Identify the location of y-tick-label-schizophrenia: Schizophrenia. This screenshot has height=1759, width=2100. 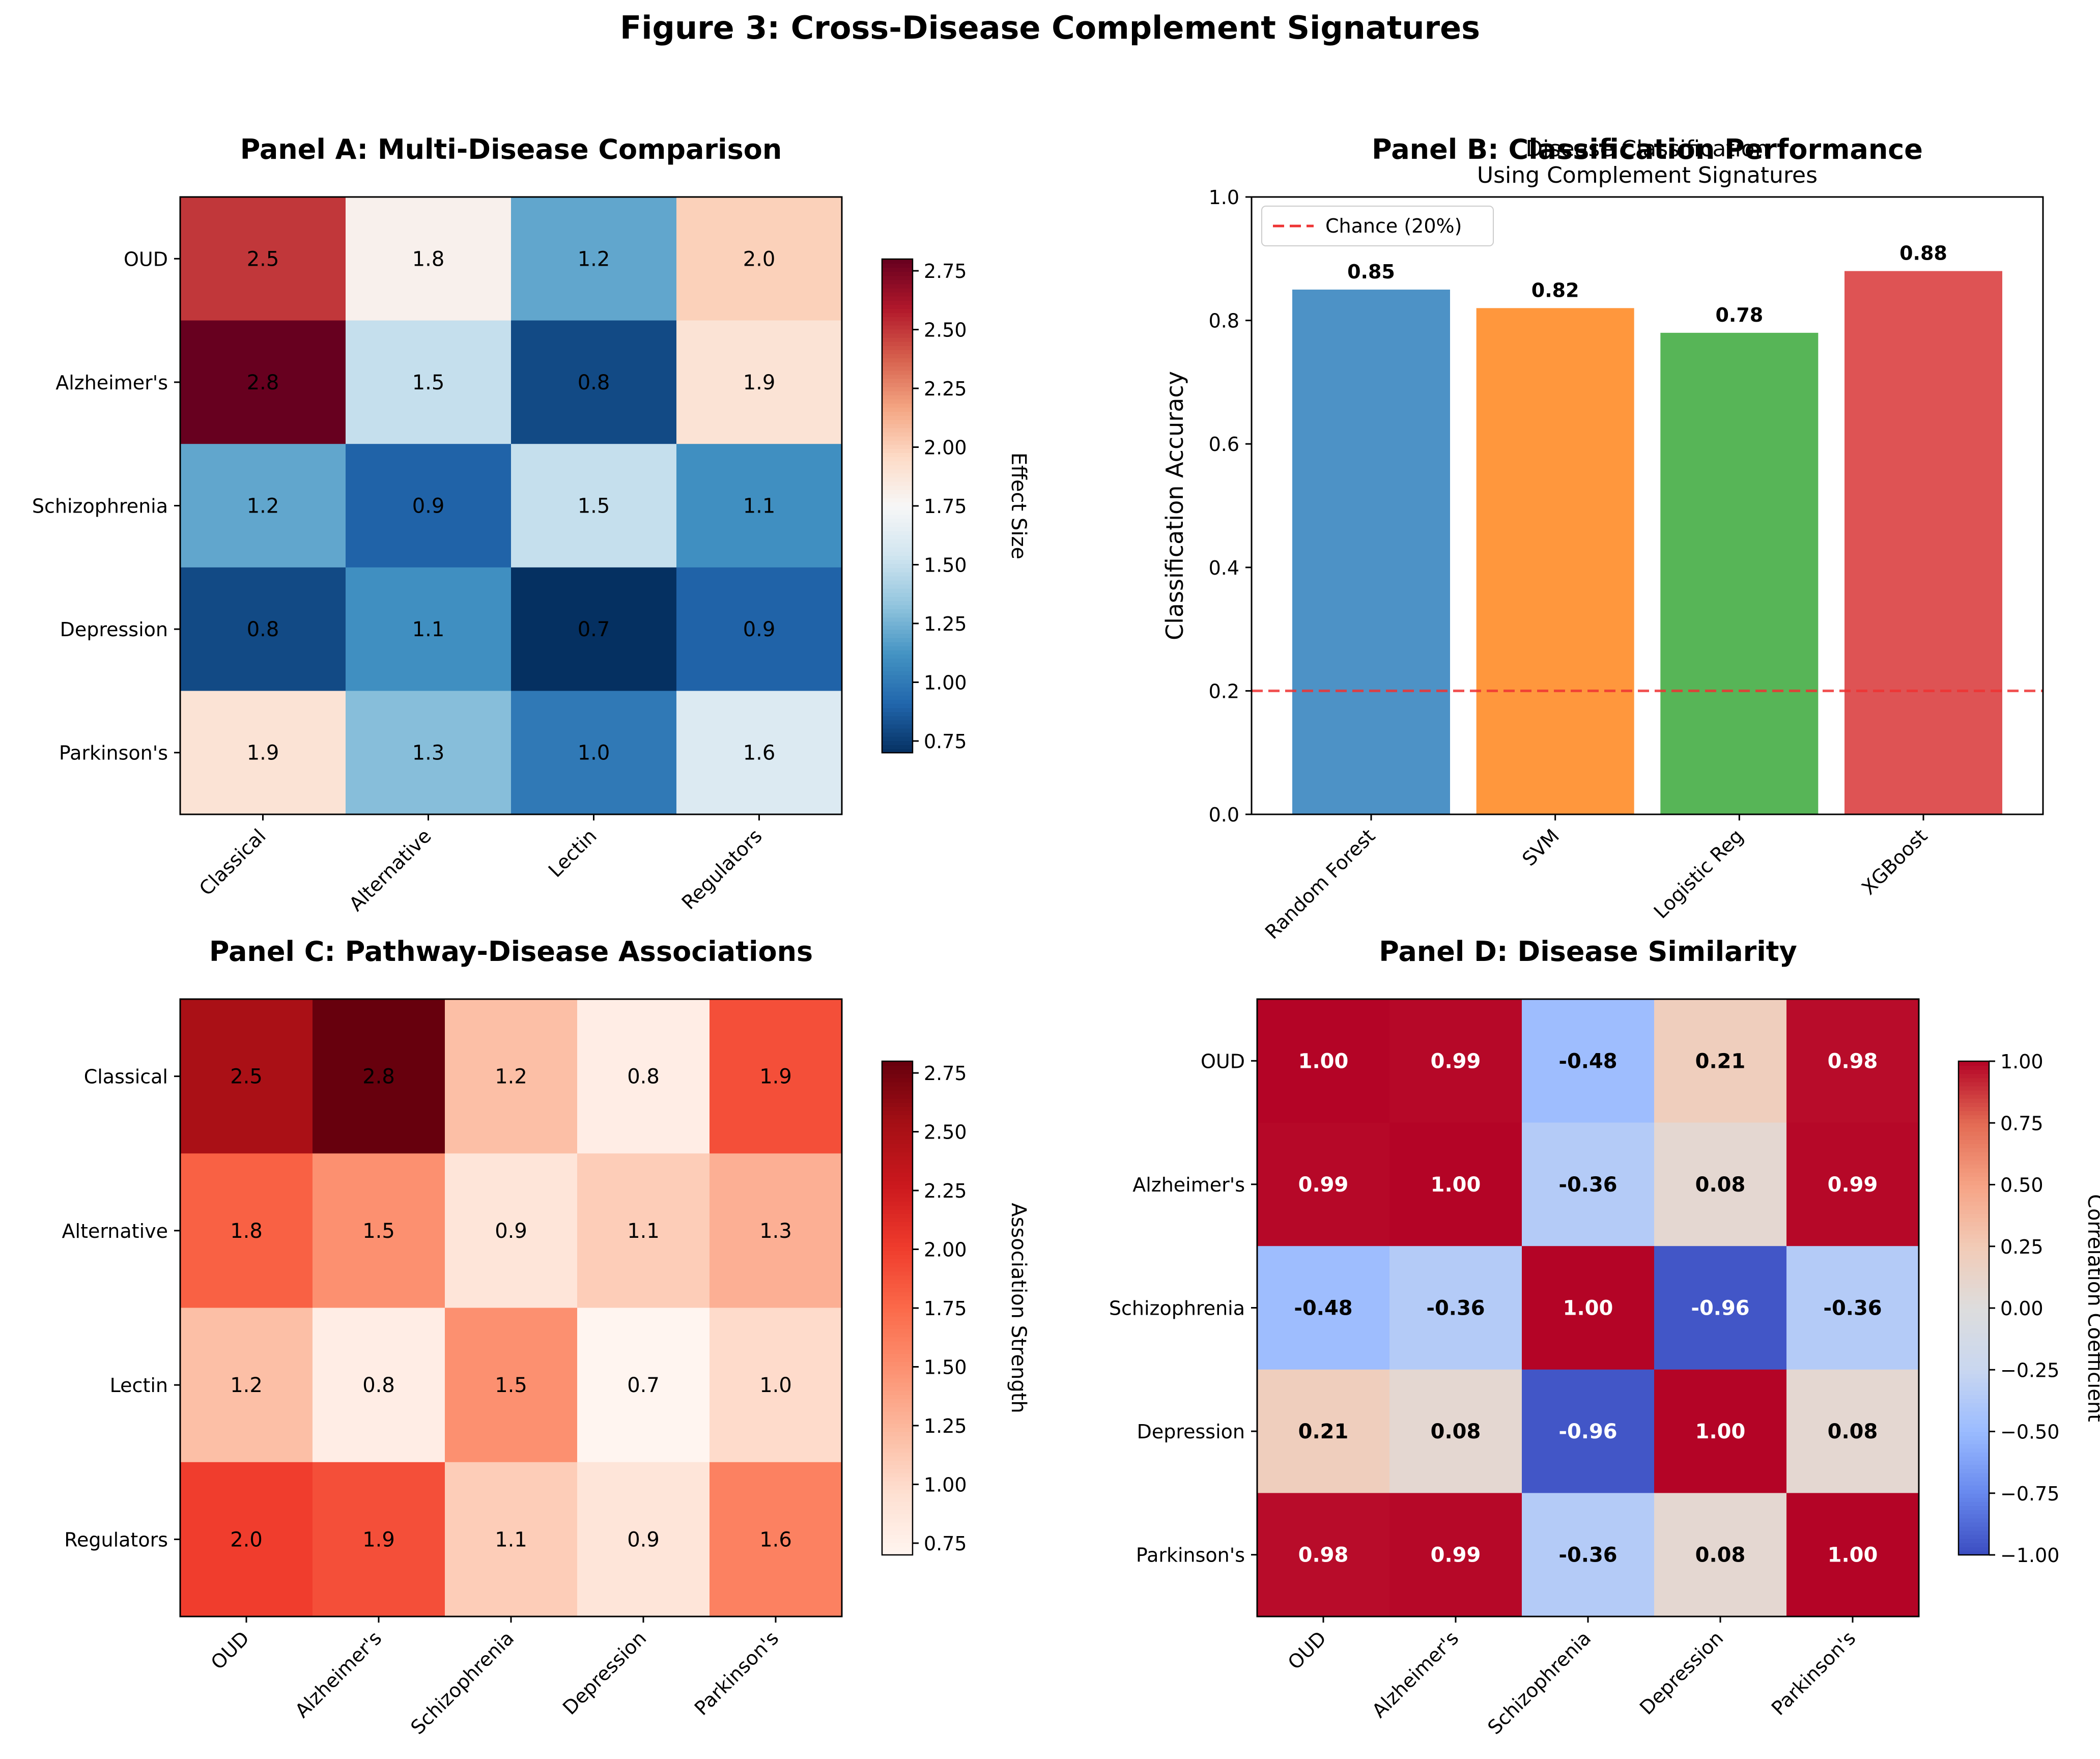
(1177, 1309).